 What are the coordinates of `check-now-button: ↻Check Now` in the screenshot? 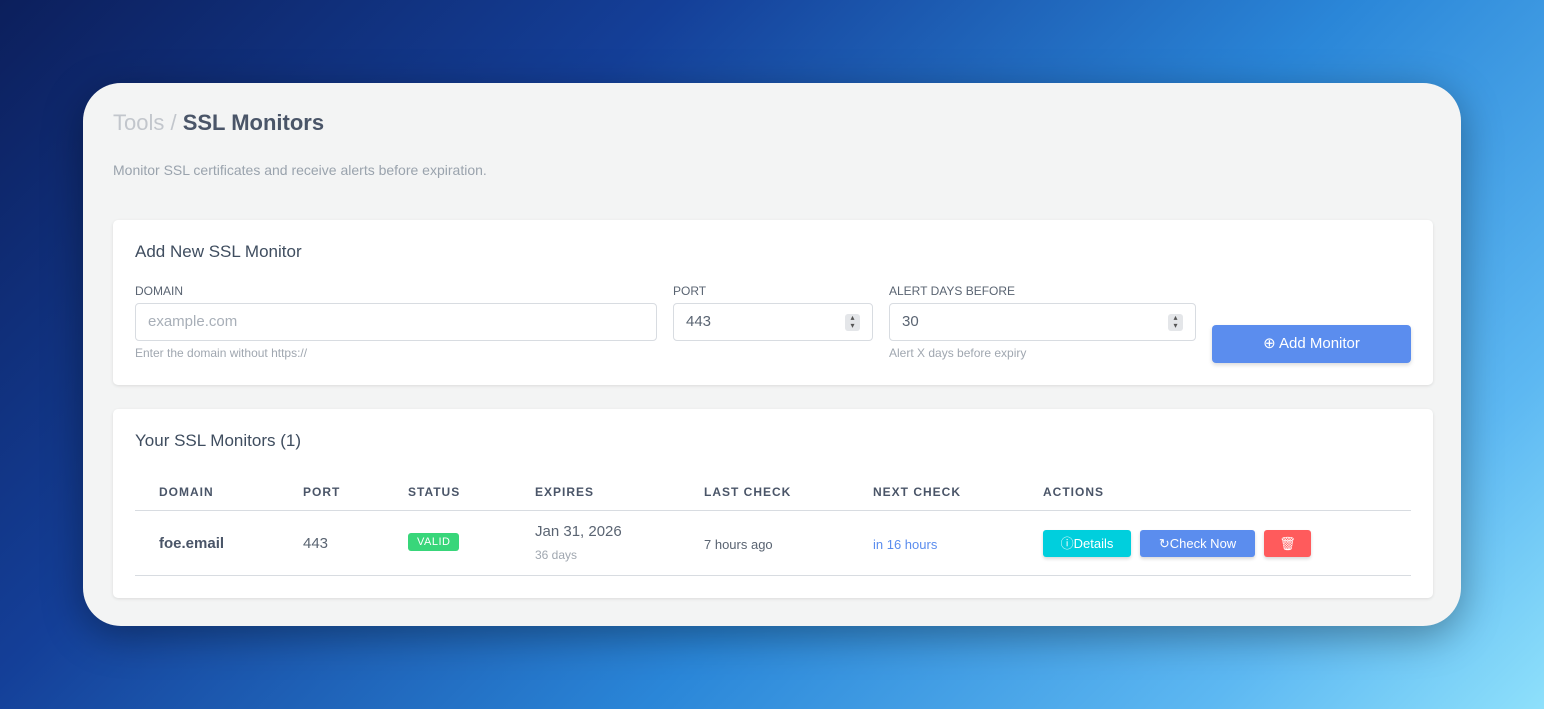 It's located at (1197, 543).